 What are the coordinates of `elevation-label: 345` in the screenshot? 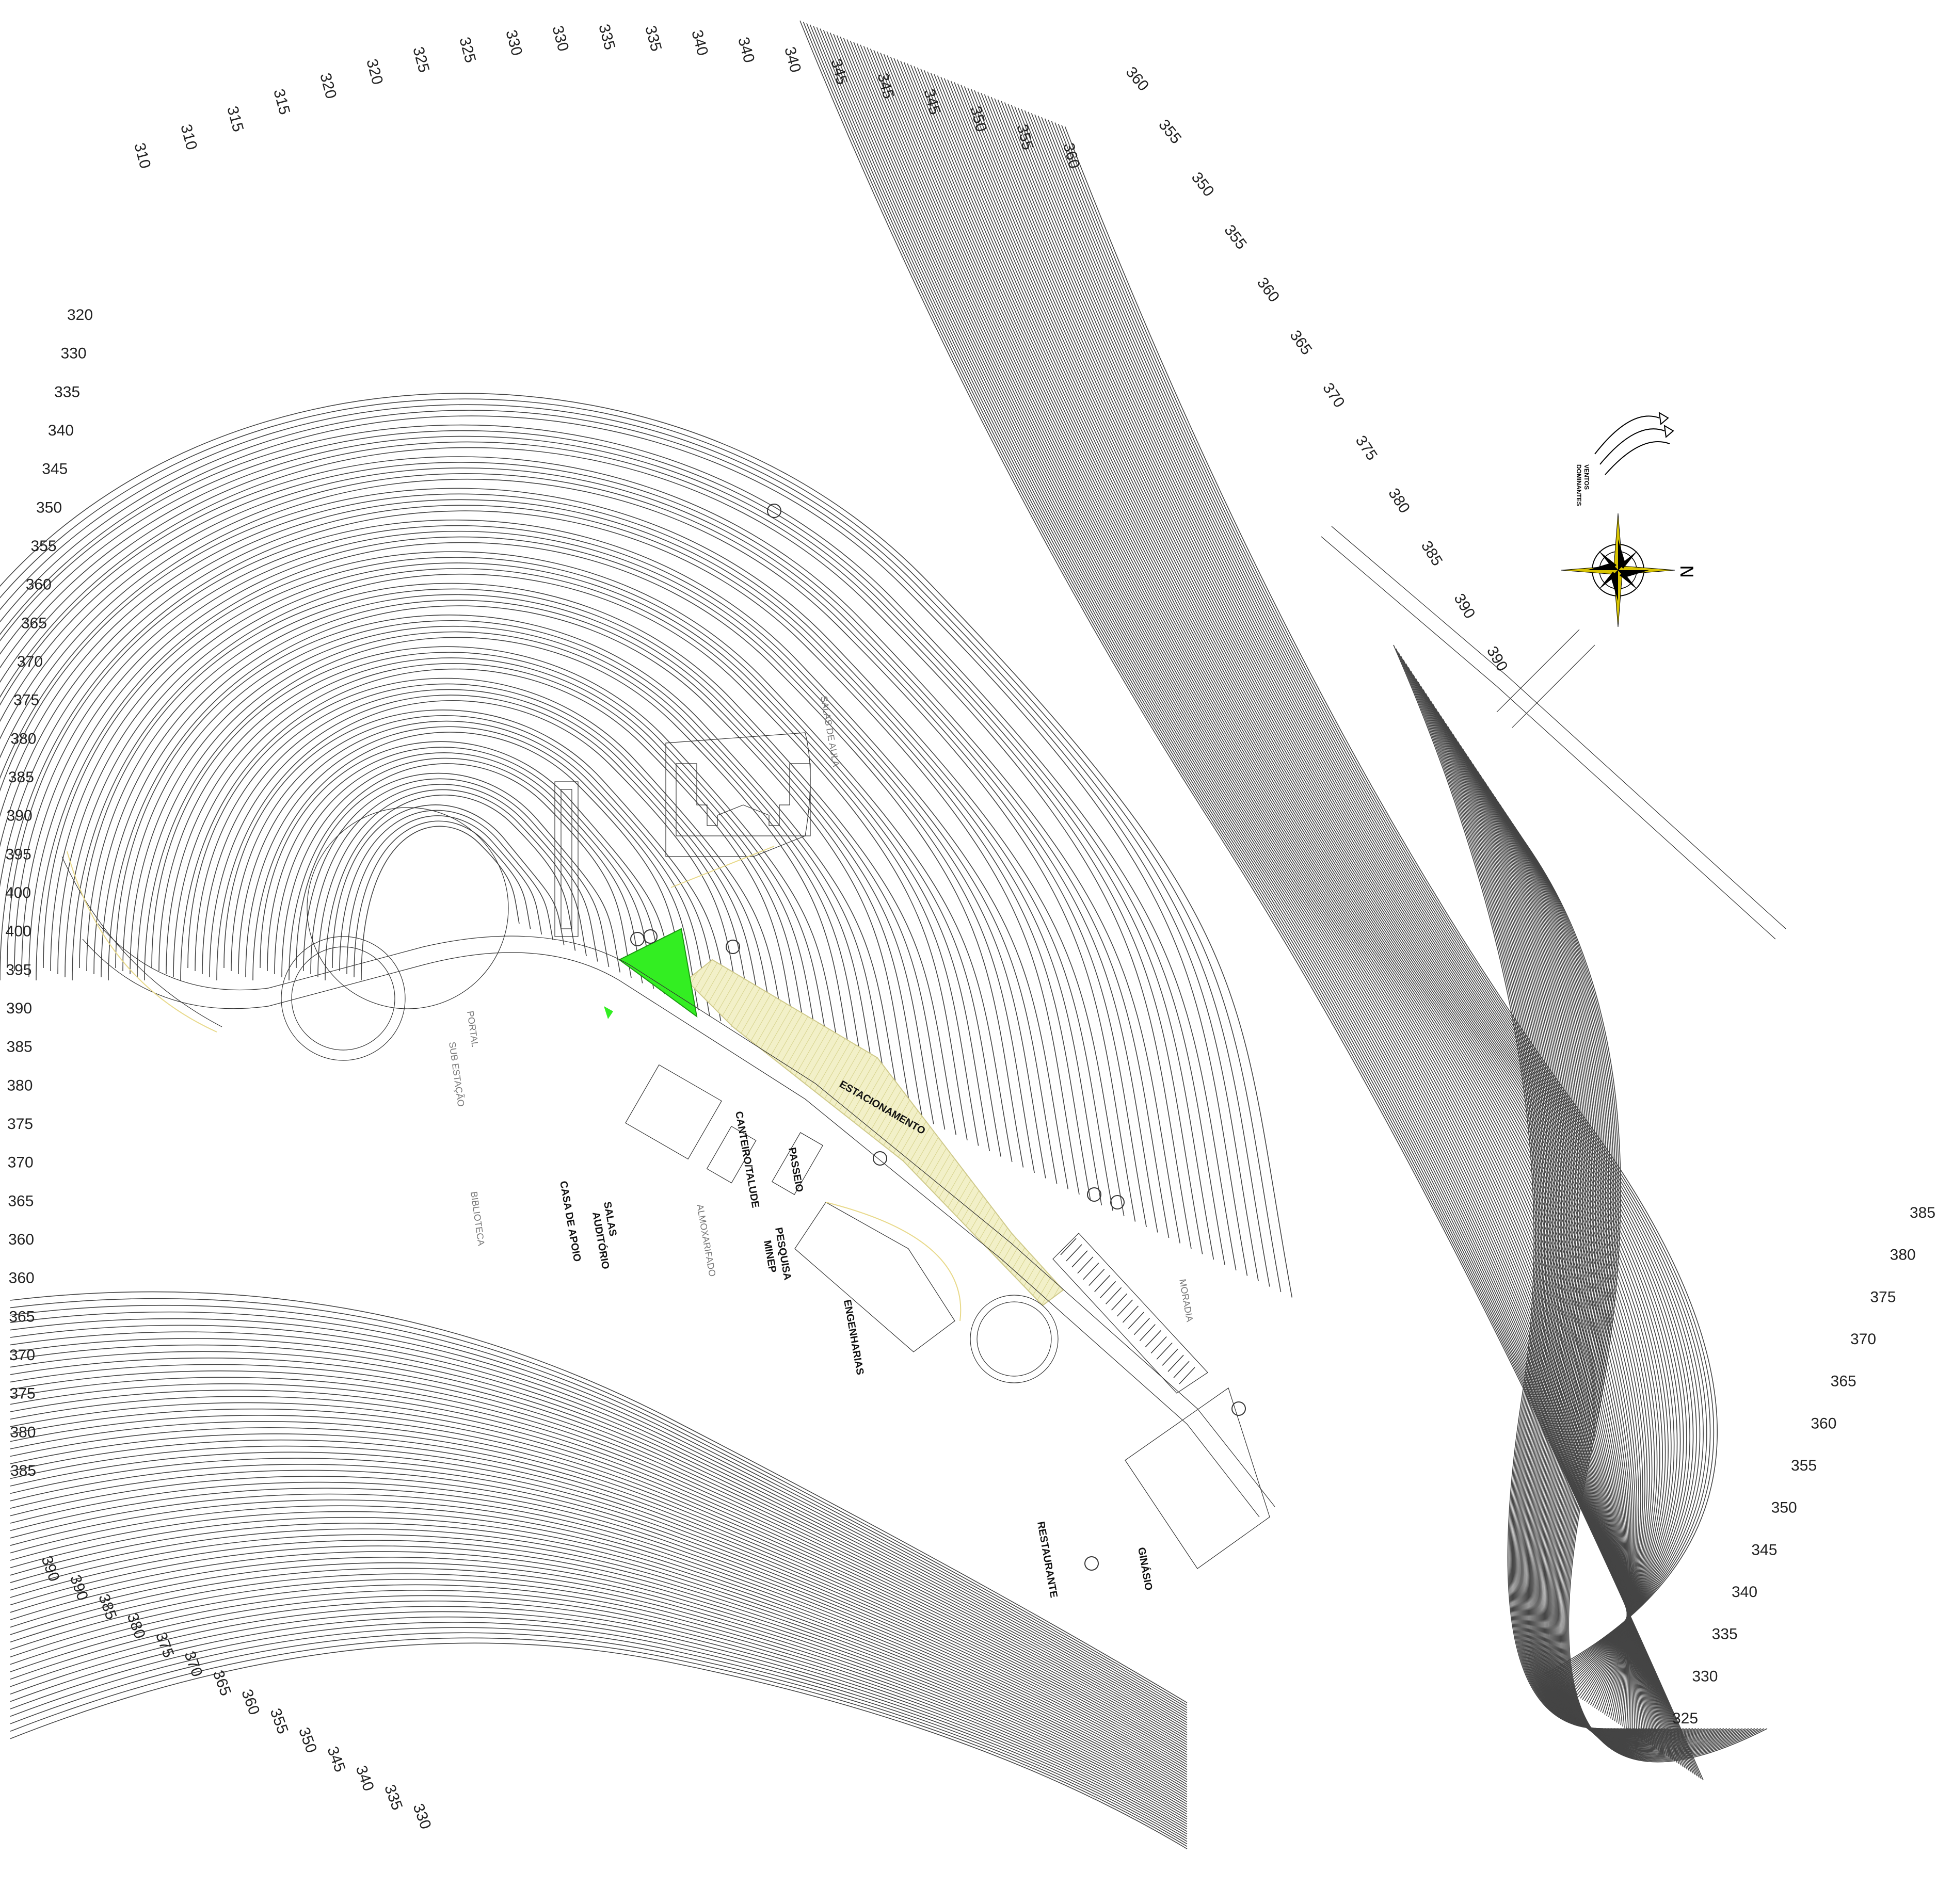 It's located at (55, 469).